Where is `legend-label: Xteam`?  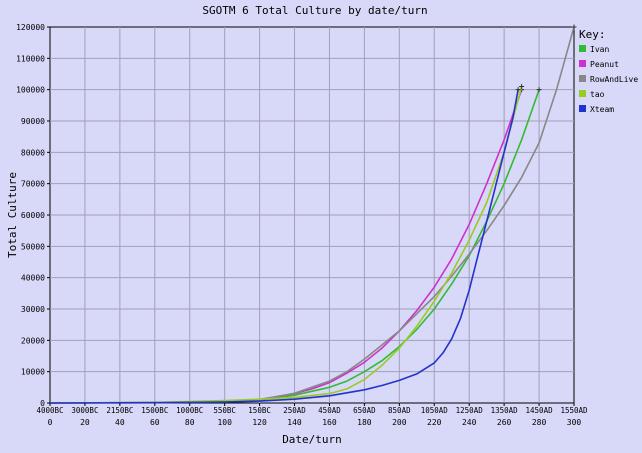
legend-label: Xteam is located at coordinates (602, 109).